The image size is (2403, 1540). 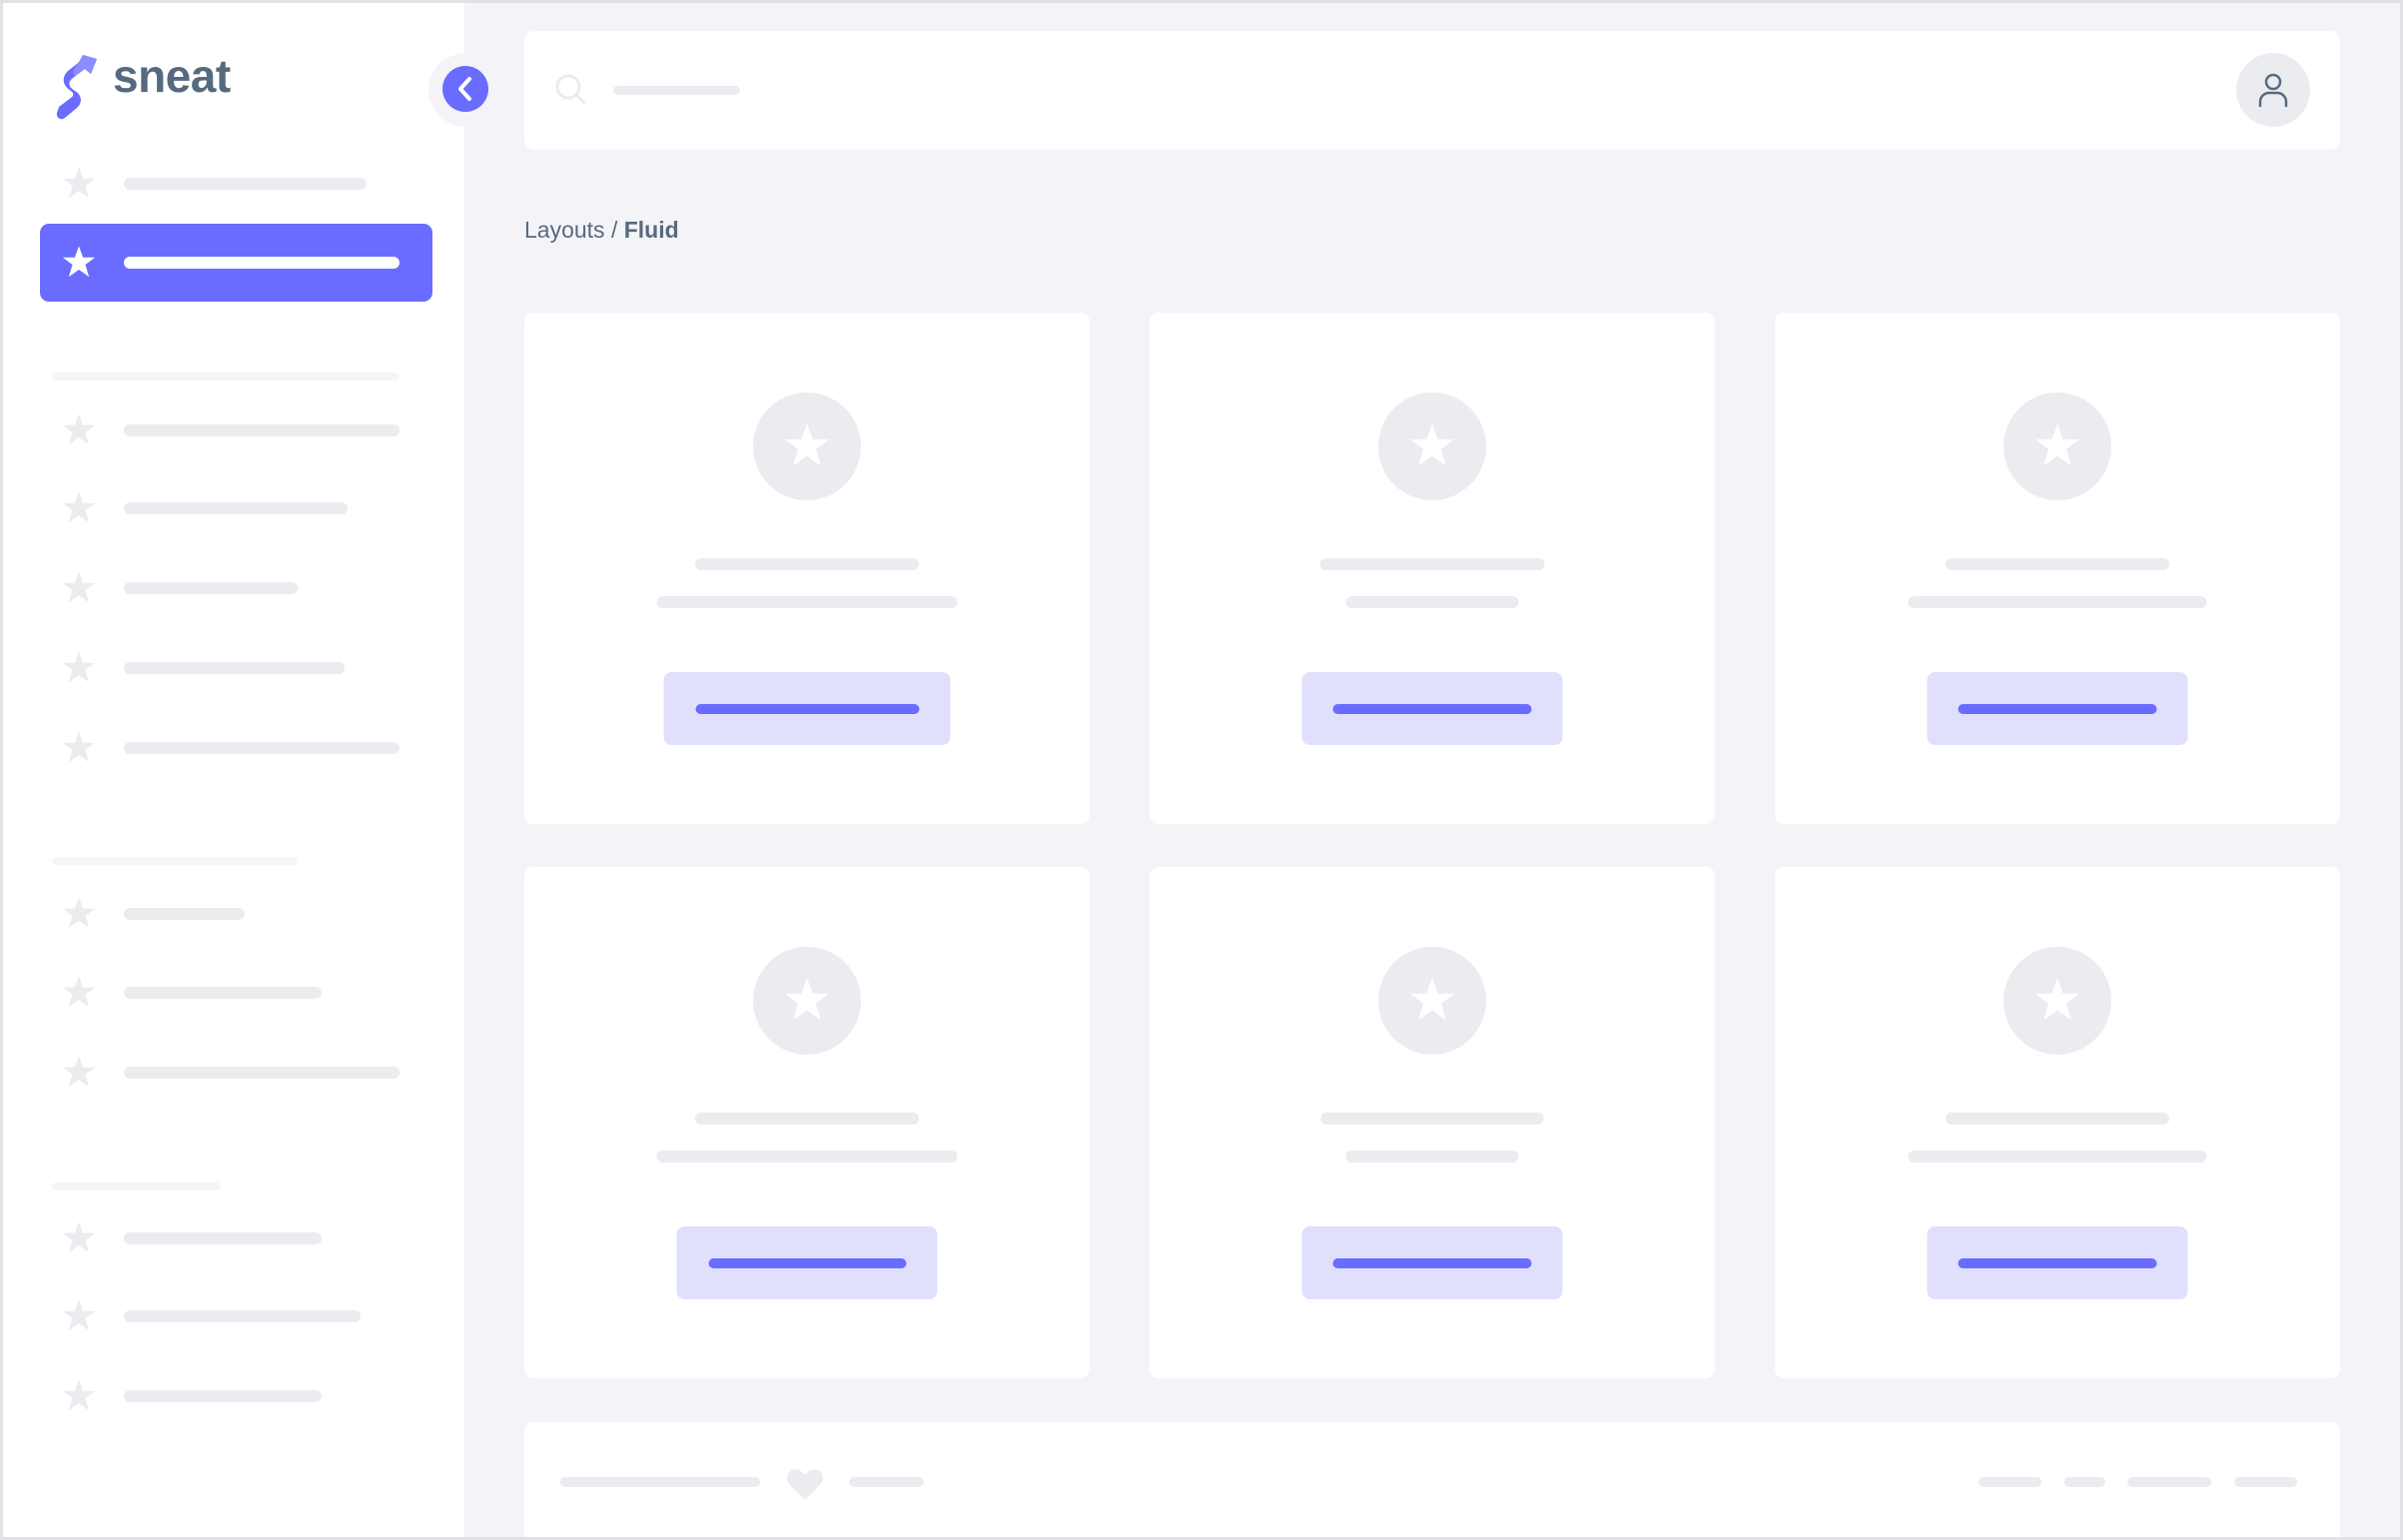 I want to click on breadcrumb: Layouts / Fluid, so click(x=601, y=230).